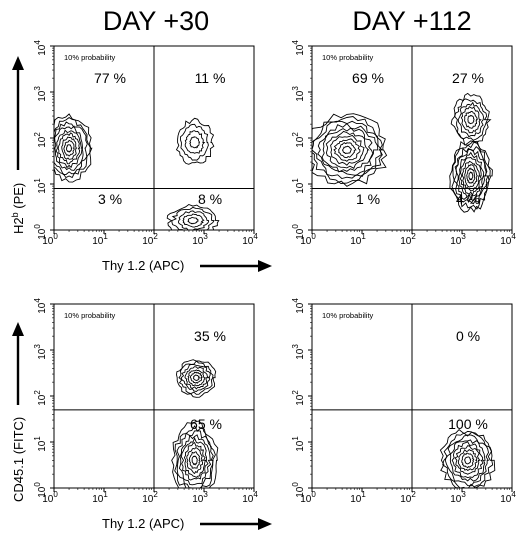  What do you see at coordinates (206, 424) in the screenshot?
I see `quadrant-percent-lower-right: 65 %` at bounding box center [206, 424].